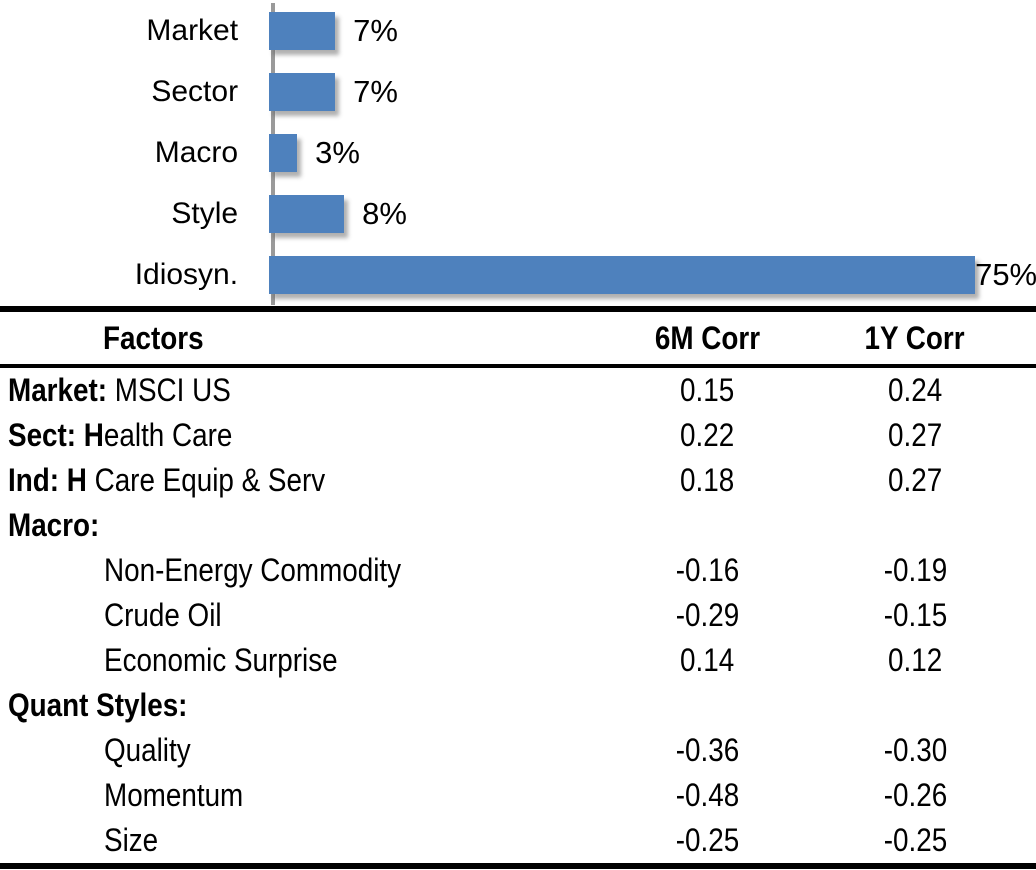  Describe the element at coordinates (98, 705) in the screenshot. I see `factor-cell: Quant Styles:` at that location.